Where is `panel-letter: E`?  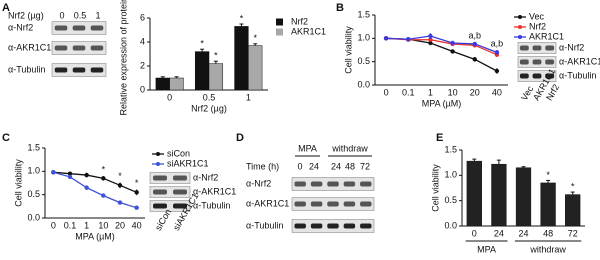 panel-letter: E is located at coordinates (439, 138).